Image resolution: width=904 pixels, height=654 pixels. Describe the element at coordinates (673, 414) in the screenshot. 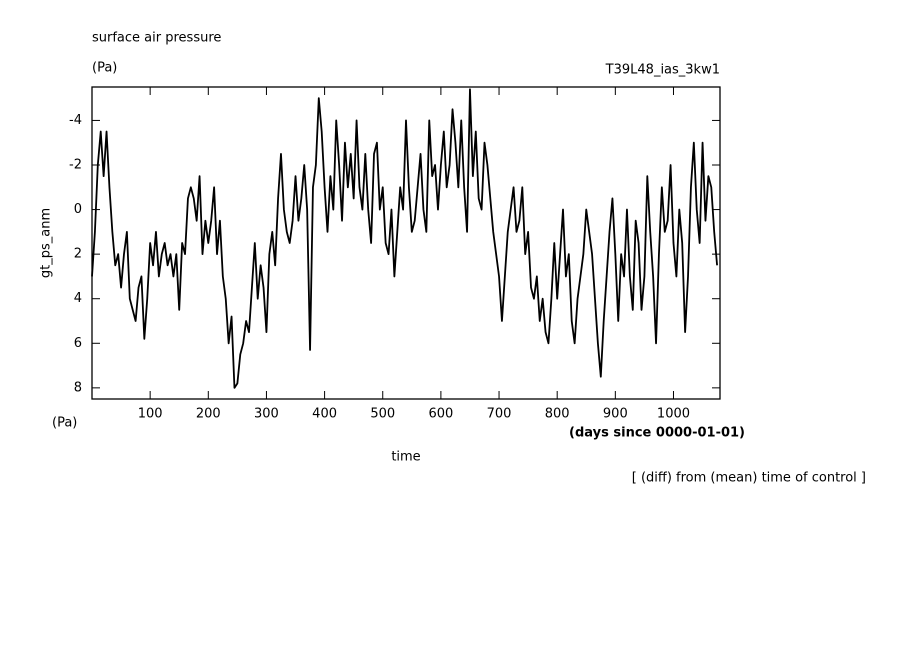

I see `x-tick-label: 1000` at that location.